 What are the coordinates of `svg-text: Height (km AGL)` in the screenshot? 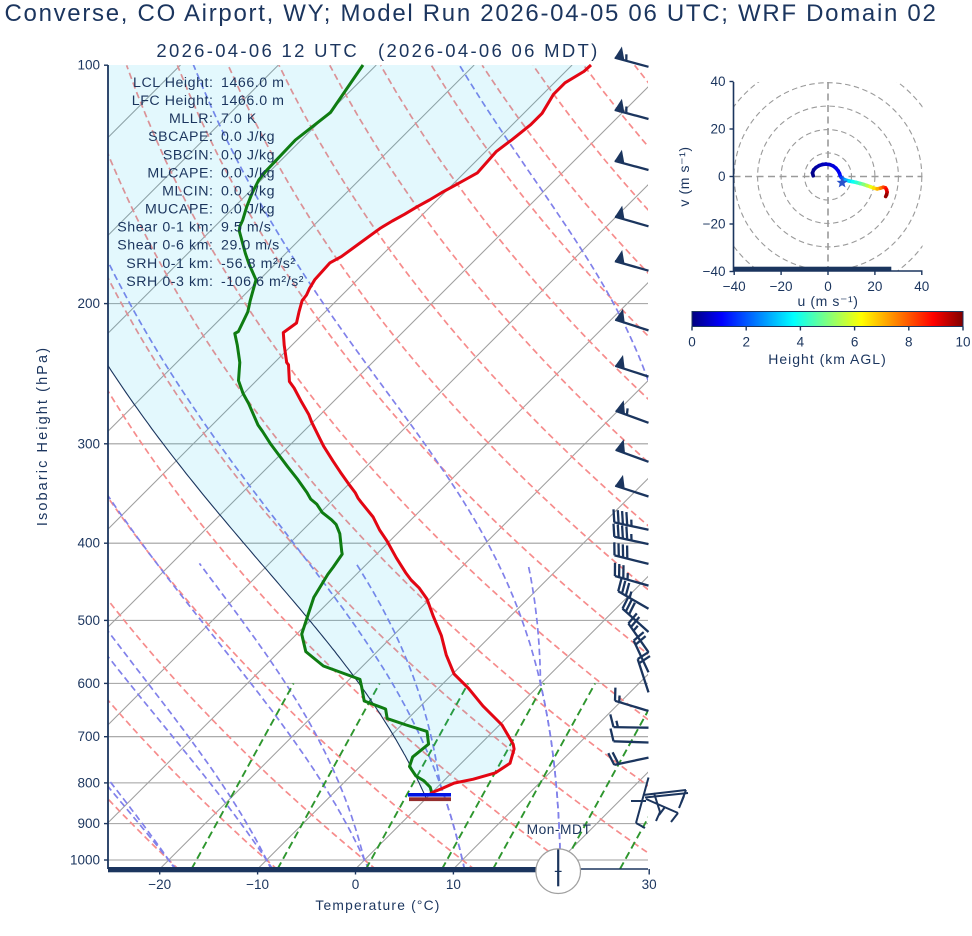 It's located at (827, 359).